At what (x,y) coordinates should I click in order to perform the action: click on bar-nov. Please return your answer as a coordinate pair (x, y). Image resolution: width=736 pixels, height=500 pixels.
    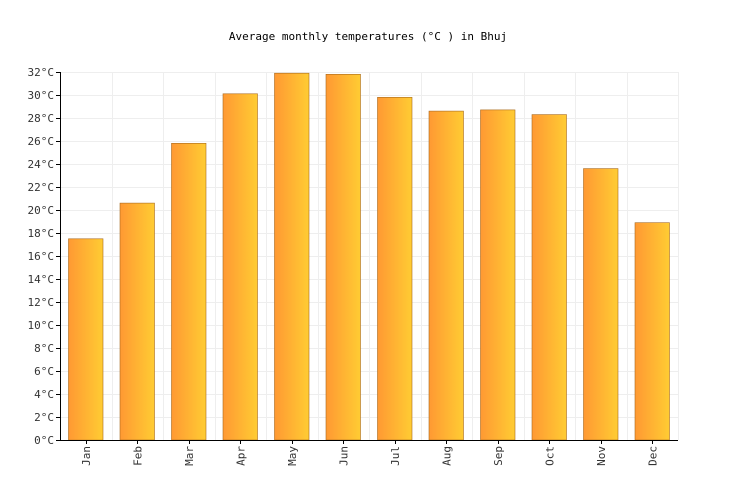
    Looking at the image, I should click on (601, 304).